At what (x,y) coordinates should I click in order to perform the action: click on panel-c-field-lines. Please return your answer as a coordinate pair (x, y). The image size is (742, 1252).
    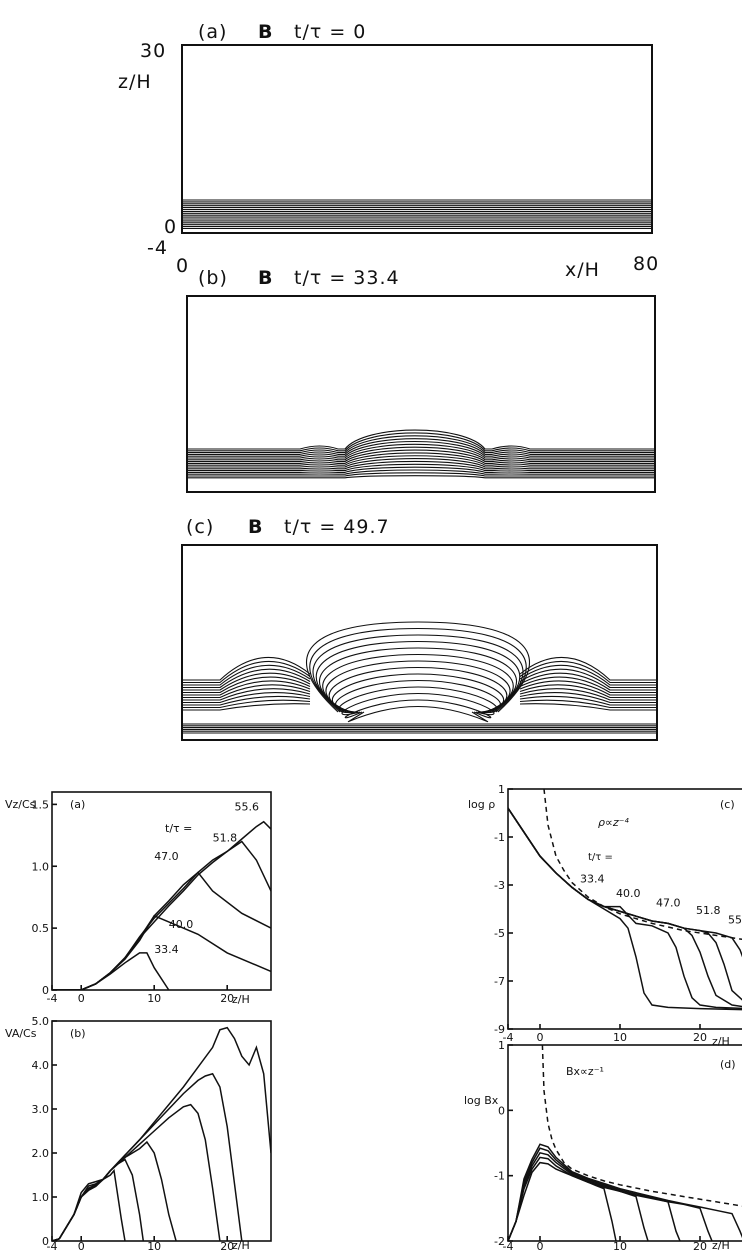
    Looking at the image, I should click on (419, 677).